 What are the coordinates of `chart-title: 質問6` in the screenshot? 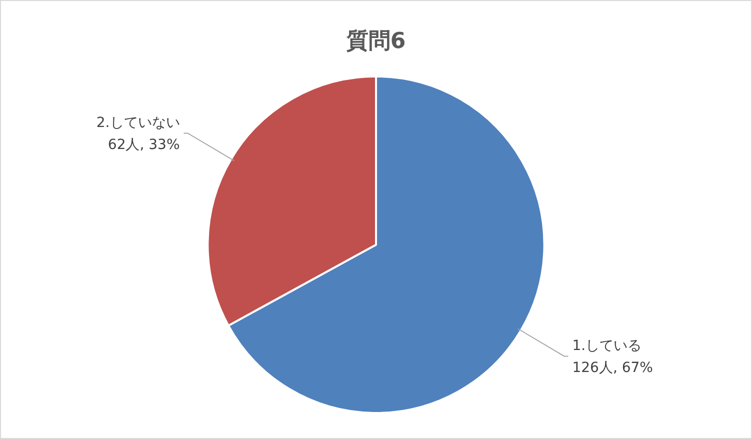 It's located at (375, 41).